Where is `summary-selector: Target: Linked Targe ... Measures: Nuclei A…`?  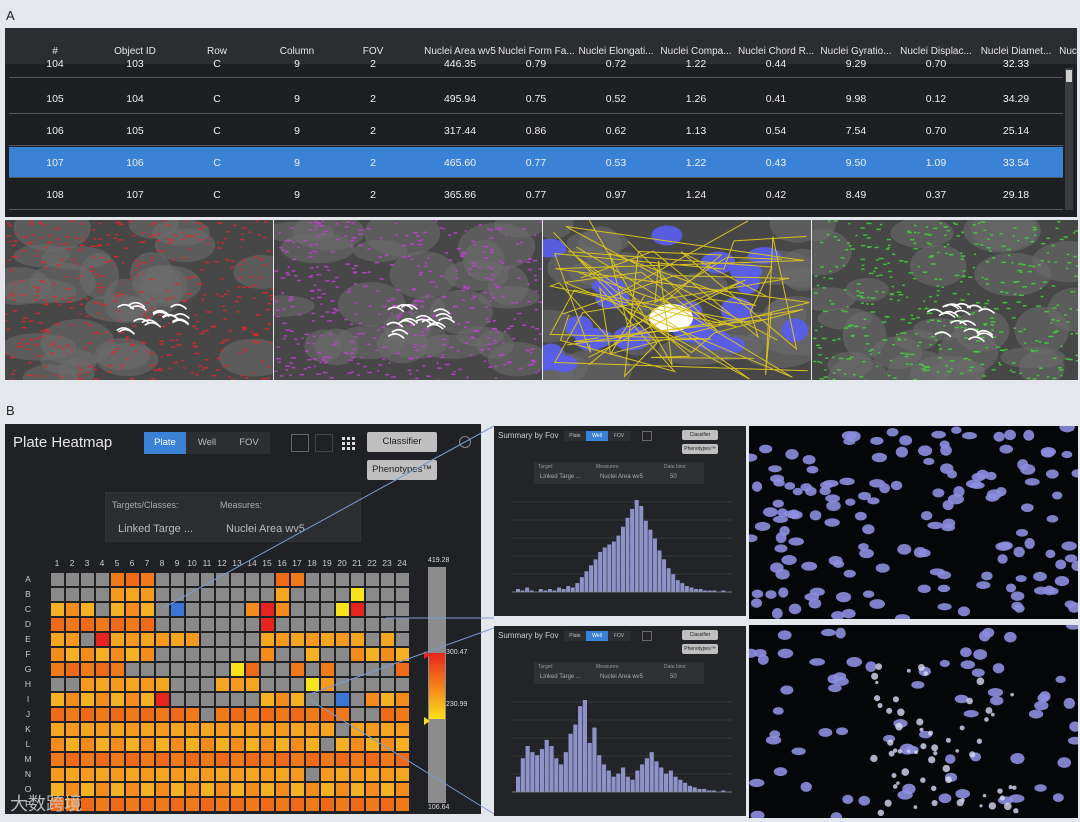
summary-selector: Target: Linked Targe ... Measures: Nuclei A… is located at coordinates (619, 673).